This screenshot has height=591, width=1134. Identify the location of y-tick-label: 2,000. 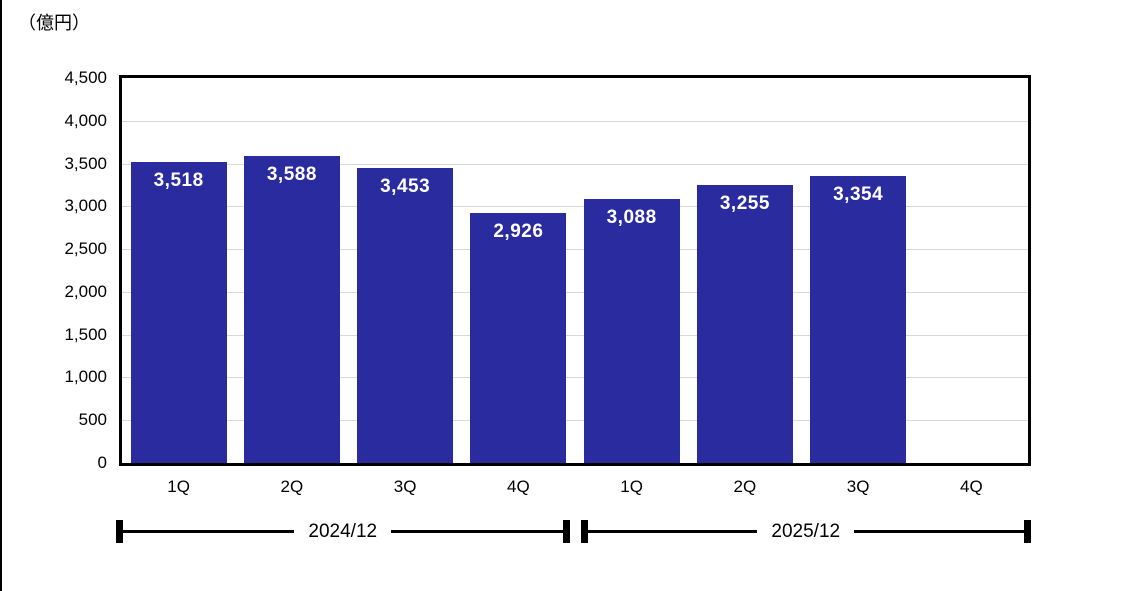
(85, 291).